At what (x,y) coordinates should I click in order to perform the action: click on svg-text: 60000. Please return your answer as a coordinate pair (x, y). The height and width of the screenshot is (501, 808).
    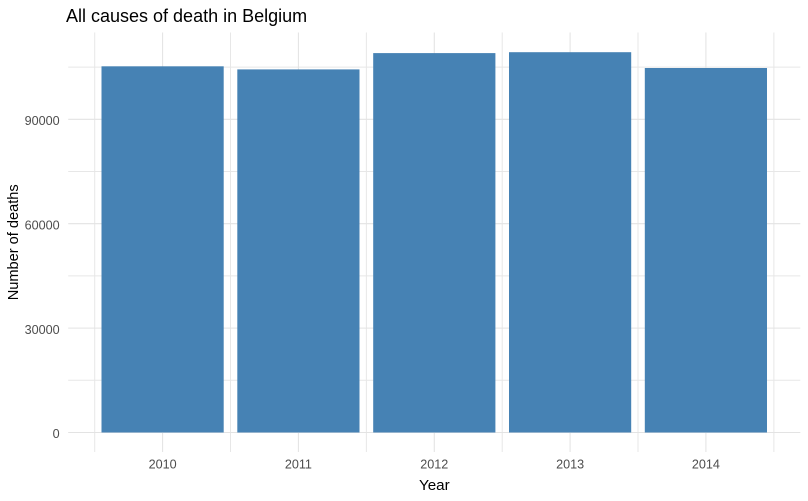
    Looking at the image, I should click on (42, 225).